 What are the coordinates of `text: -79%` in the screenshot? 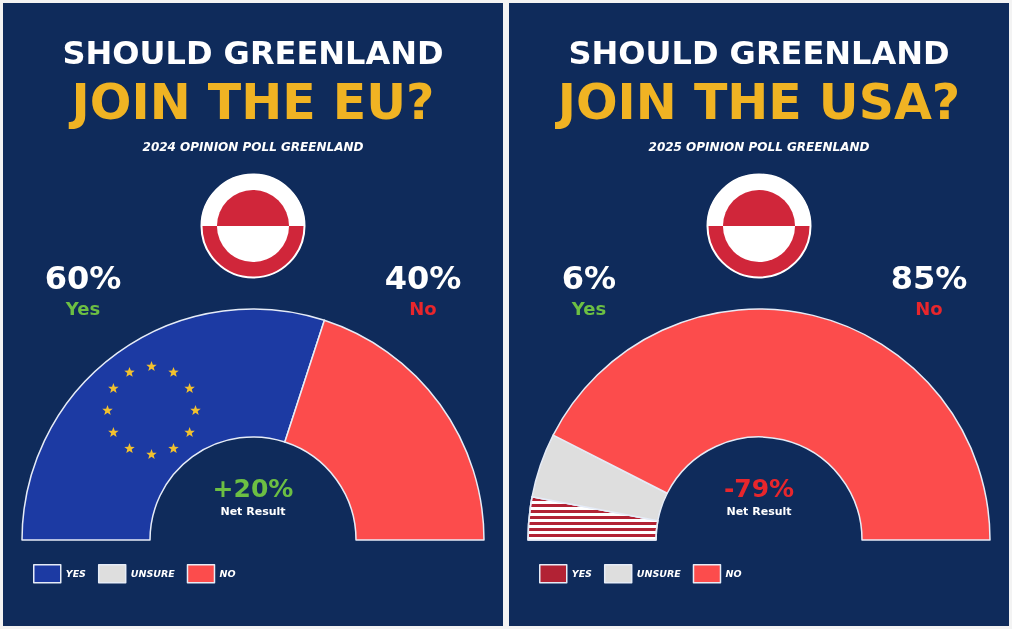 It's located at (759, 488).